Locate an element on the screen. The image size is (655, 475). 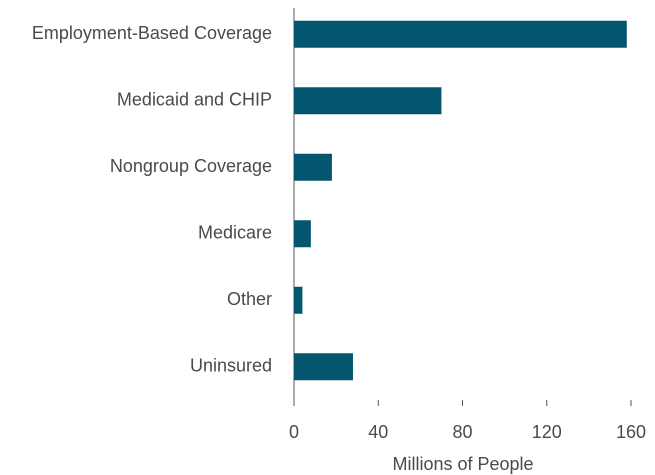
y-tick-label: Medicaid and CHIP is located at coordinates (194, 100).